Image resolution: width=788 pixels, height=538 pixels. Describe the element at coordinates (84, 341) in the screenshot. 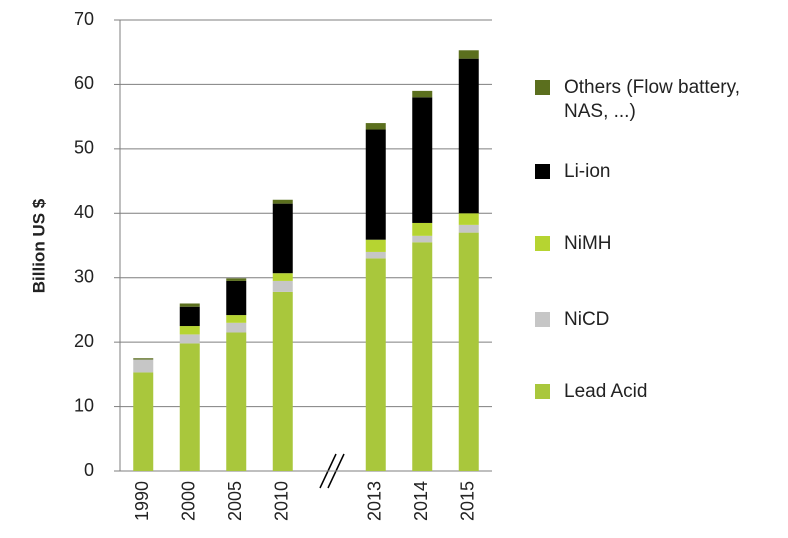

I see `y-tick-label: 20` at that location.